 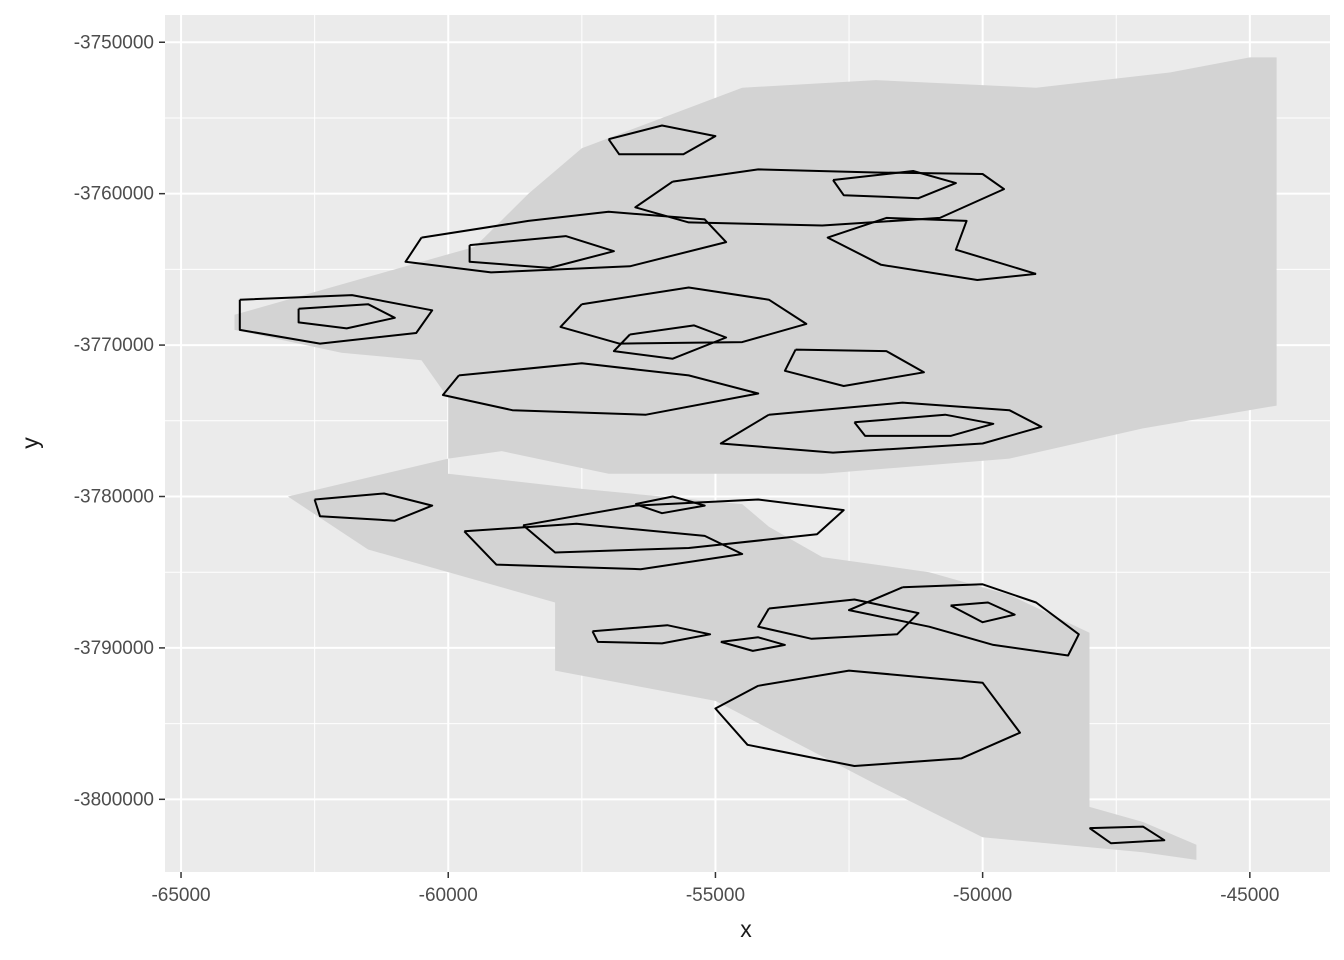 I want to click on x-tick-label: -50000, so click(x=982, y=895).